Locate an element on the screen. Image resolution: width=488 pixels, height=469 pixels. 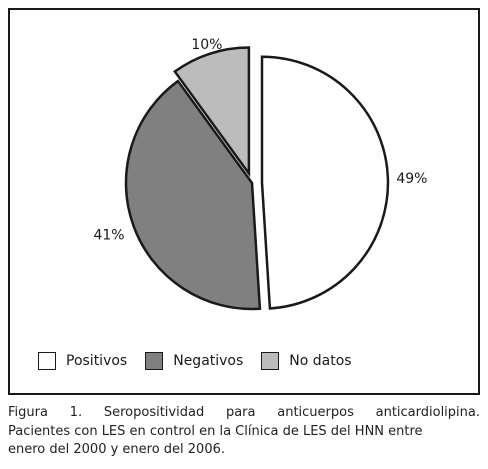
legend: Positivos Negativos No datos is located at coordinates (204, 361).